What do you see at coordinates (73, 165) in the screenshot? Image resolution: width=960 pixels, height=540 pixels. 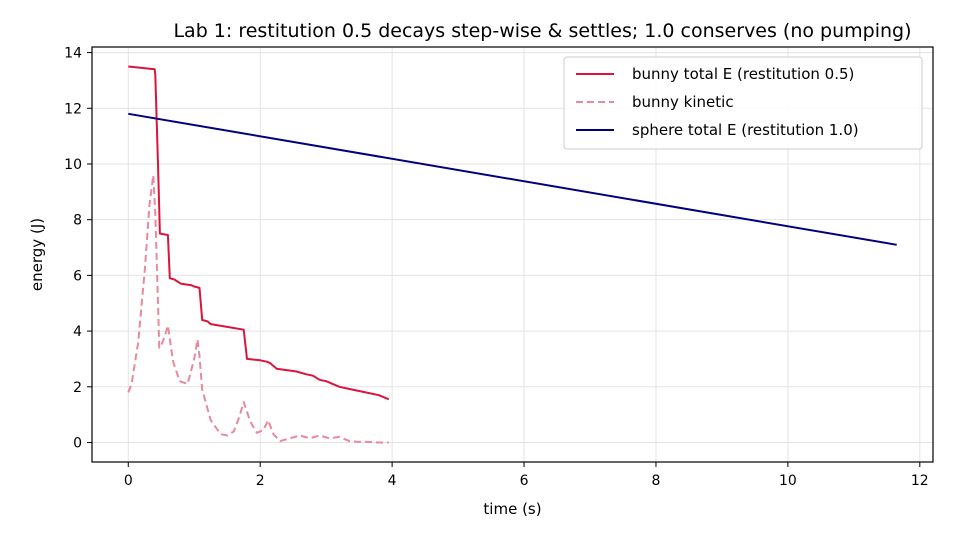 I see `y-tick-label: 10` at bounding box center [73, 165].